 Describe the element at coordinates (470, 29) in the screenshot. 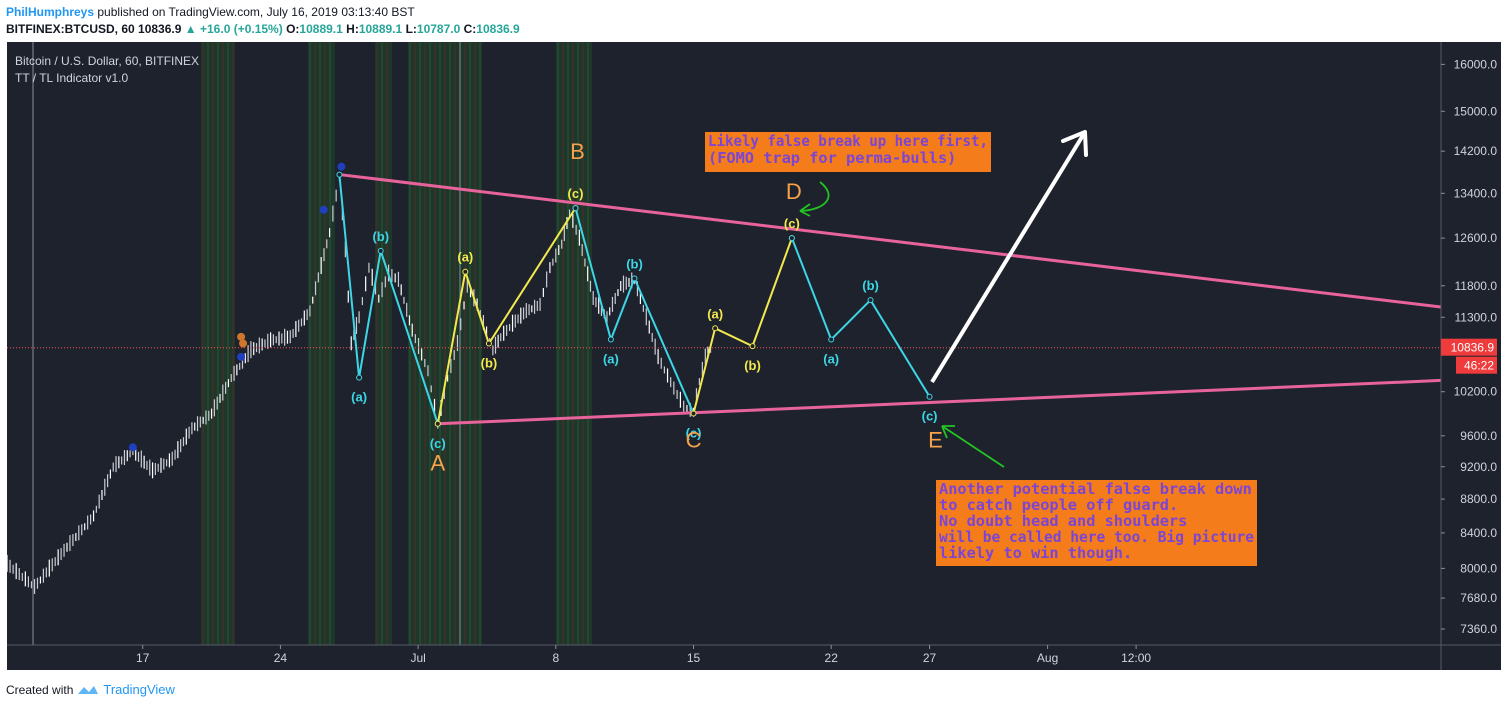

I see `close-label: C:` at that location.